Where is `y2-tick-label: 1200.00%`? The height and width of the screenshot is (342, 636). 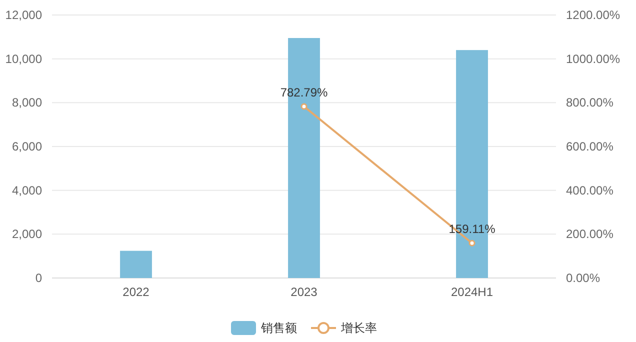 y2-tick-label: 1200.00% is located at coordinates (593, 15).